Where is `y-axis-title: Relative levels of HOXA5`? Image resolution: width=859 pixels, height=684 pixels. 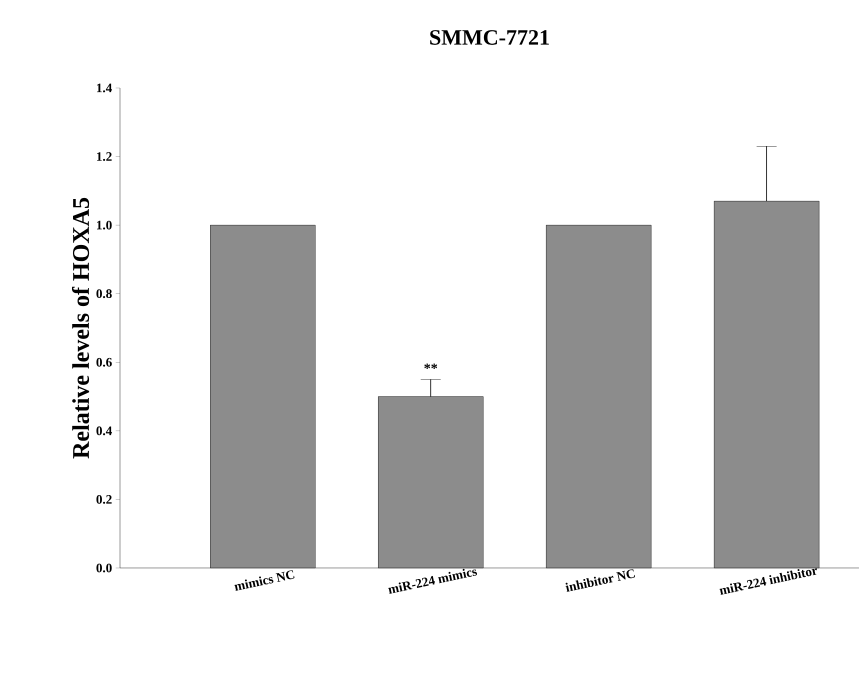 y-axis-title: Relative levels of HOXA5 is located at coordinates (81, 328).